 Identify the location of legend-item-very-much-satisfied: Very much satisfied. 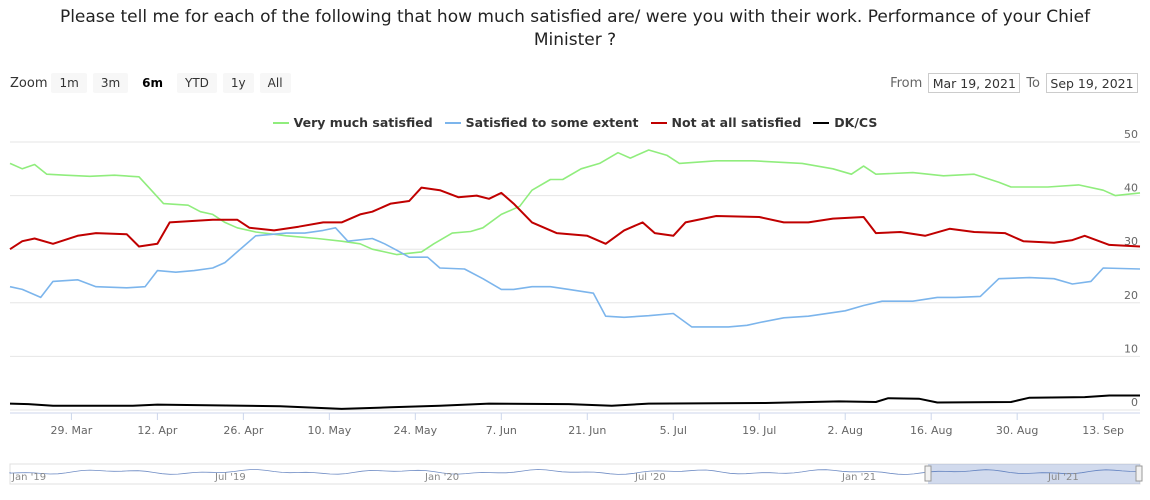
(352, 122).